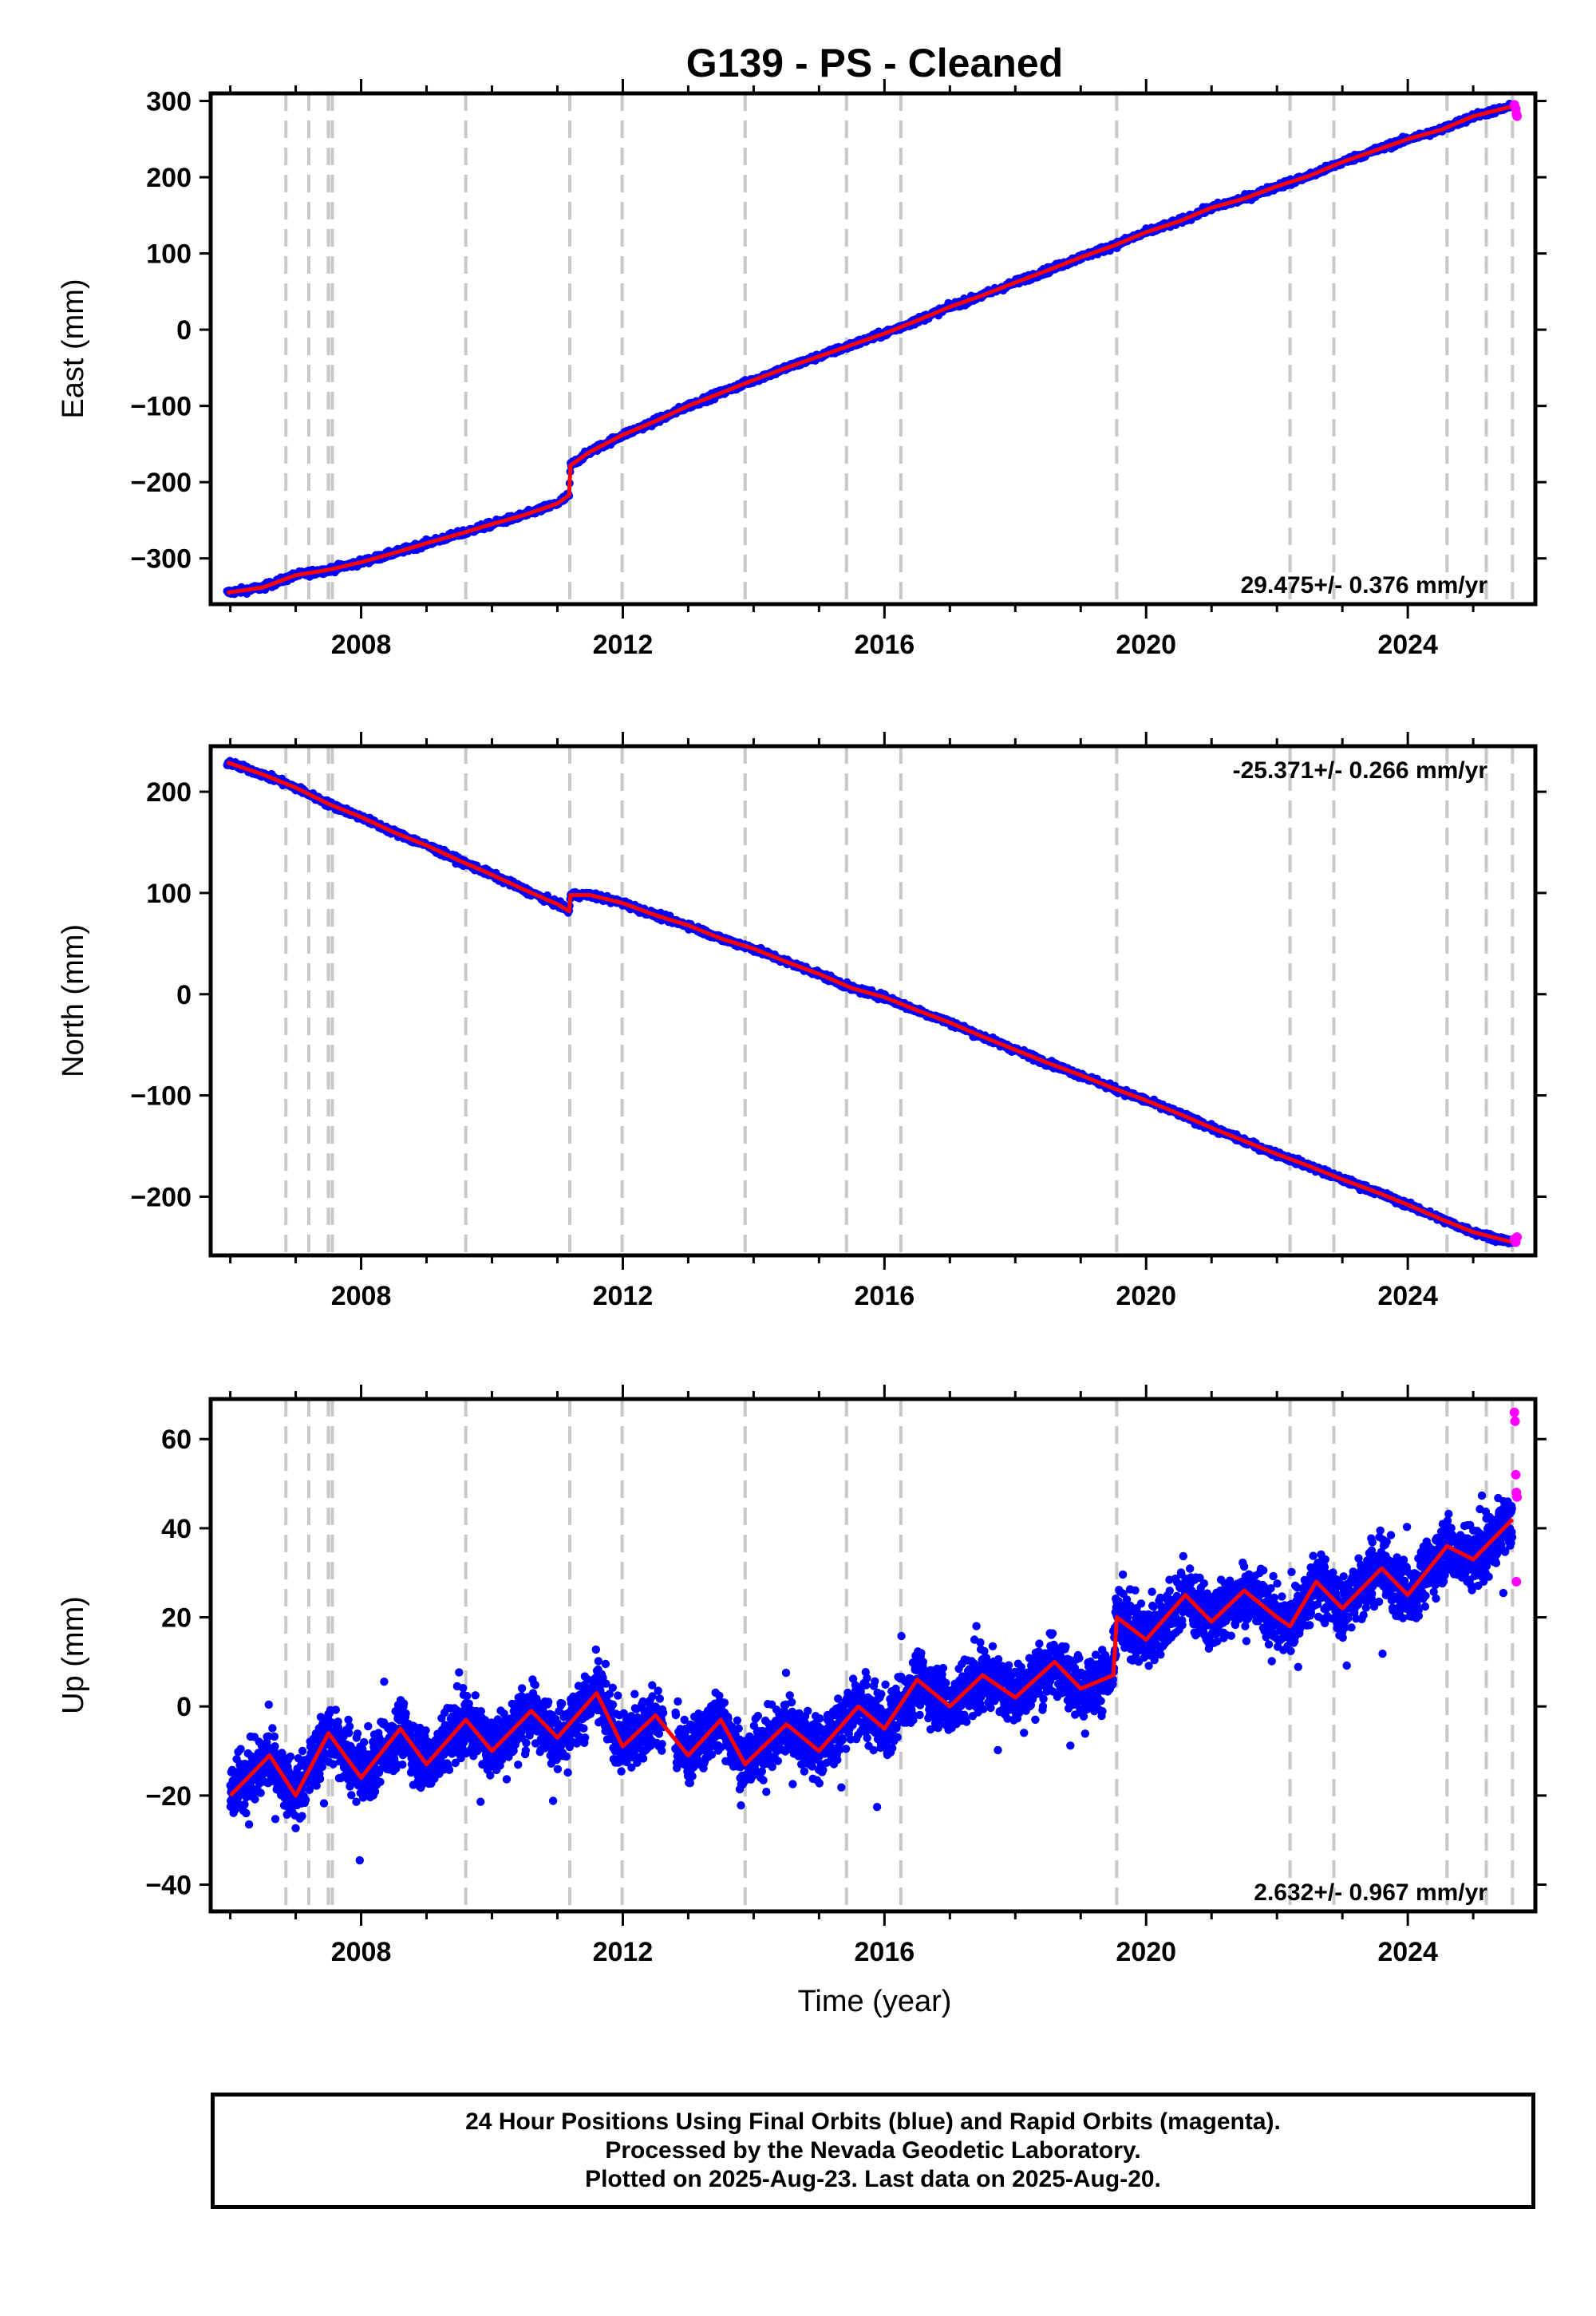 The image size is (1596, 2316). Describe the element at coordinates (184, 330) in the screenshot. I see `y-tick-label: 0` at that location.